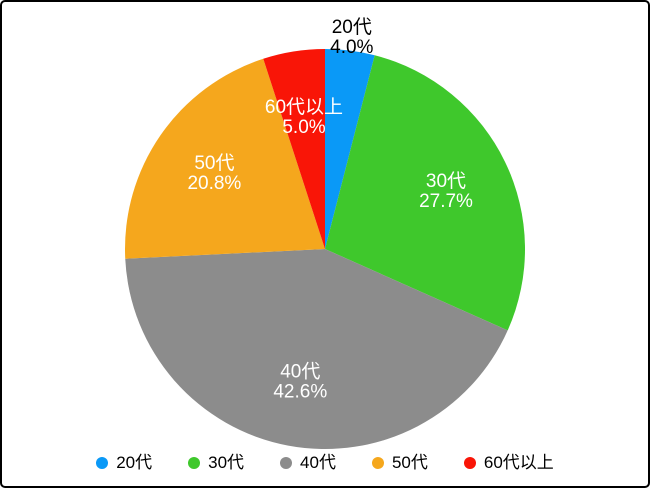 The height and width of the screenshot is (488, 650). I want to click on slice-label-3: 40代 42.6%, so click(300, 382).